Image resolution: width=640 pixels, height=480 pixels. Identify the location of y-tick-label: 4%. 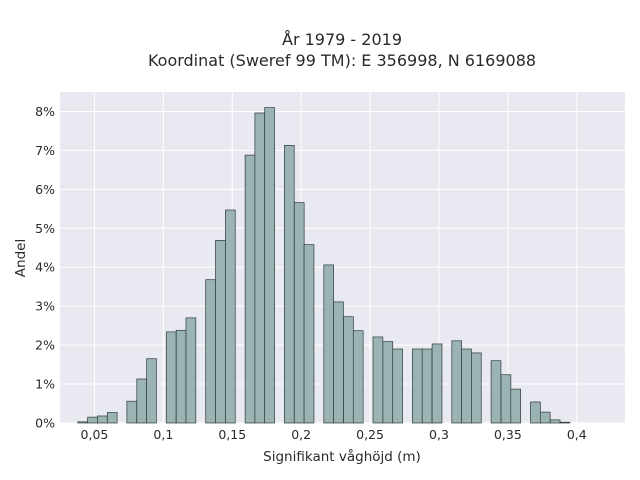
(45, 267).